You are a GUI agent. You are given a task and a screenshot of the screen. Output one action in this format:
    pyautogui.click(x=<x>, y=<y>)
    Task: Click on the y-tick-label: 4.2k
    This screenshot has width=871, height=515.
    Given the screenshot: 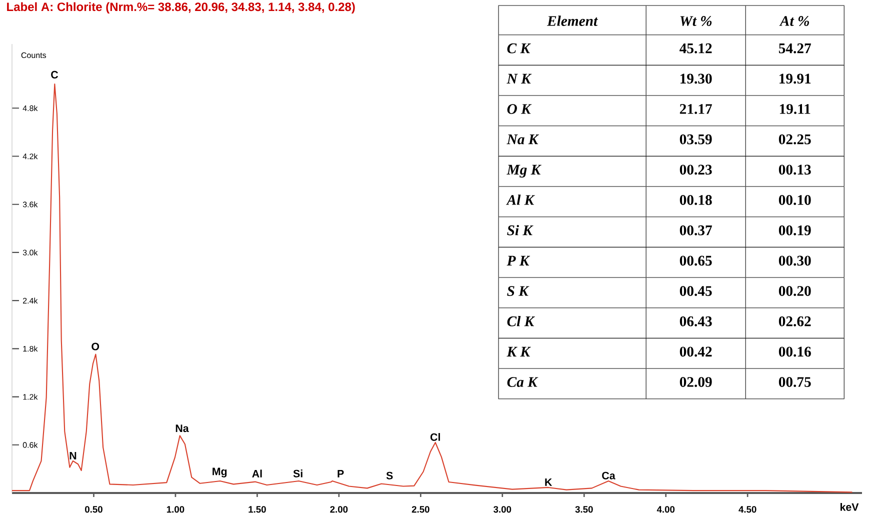 What is the action you would take?
    pyautogui.click(x=30, y=156)
    